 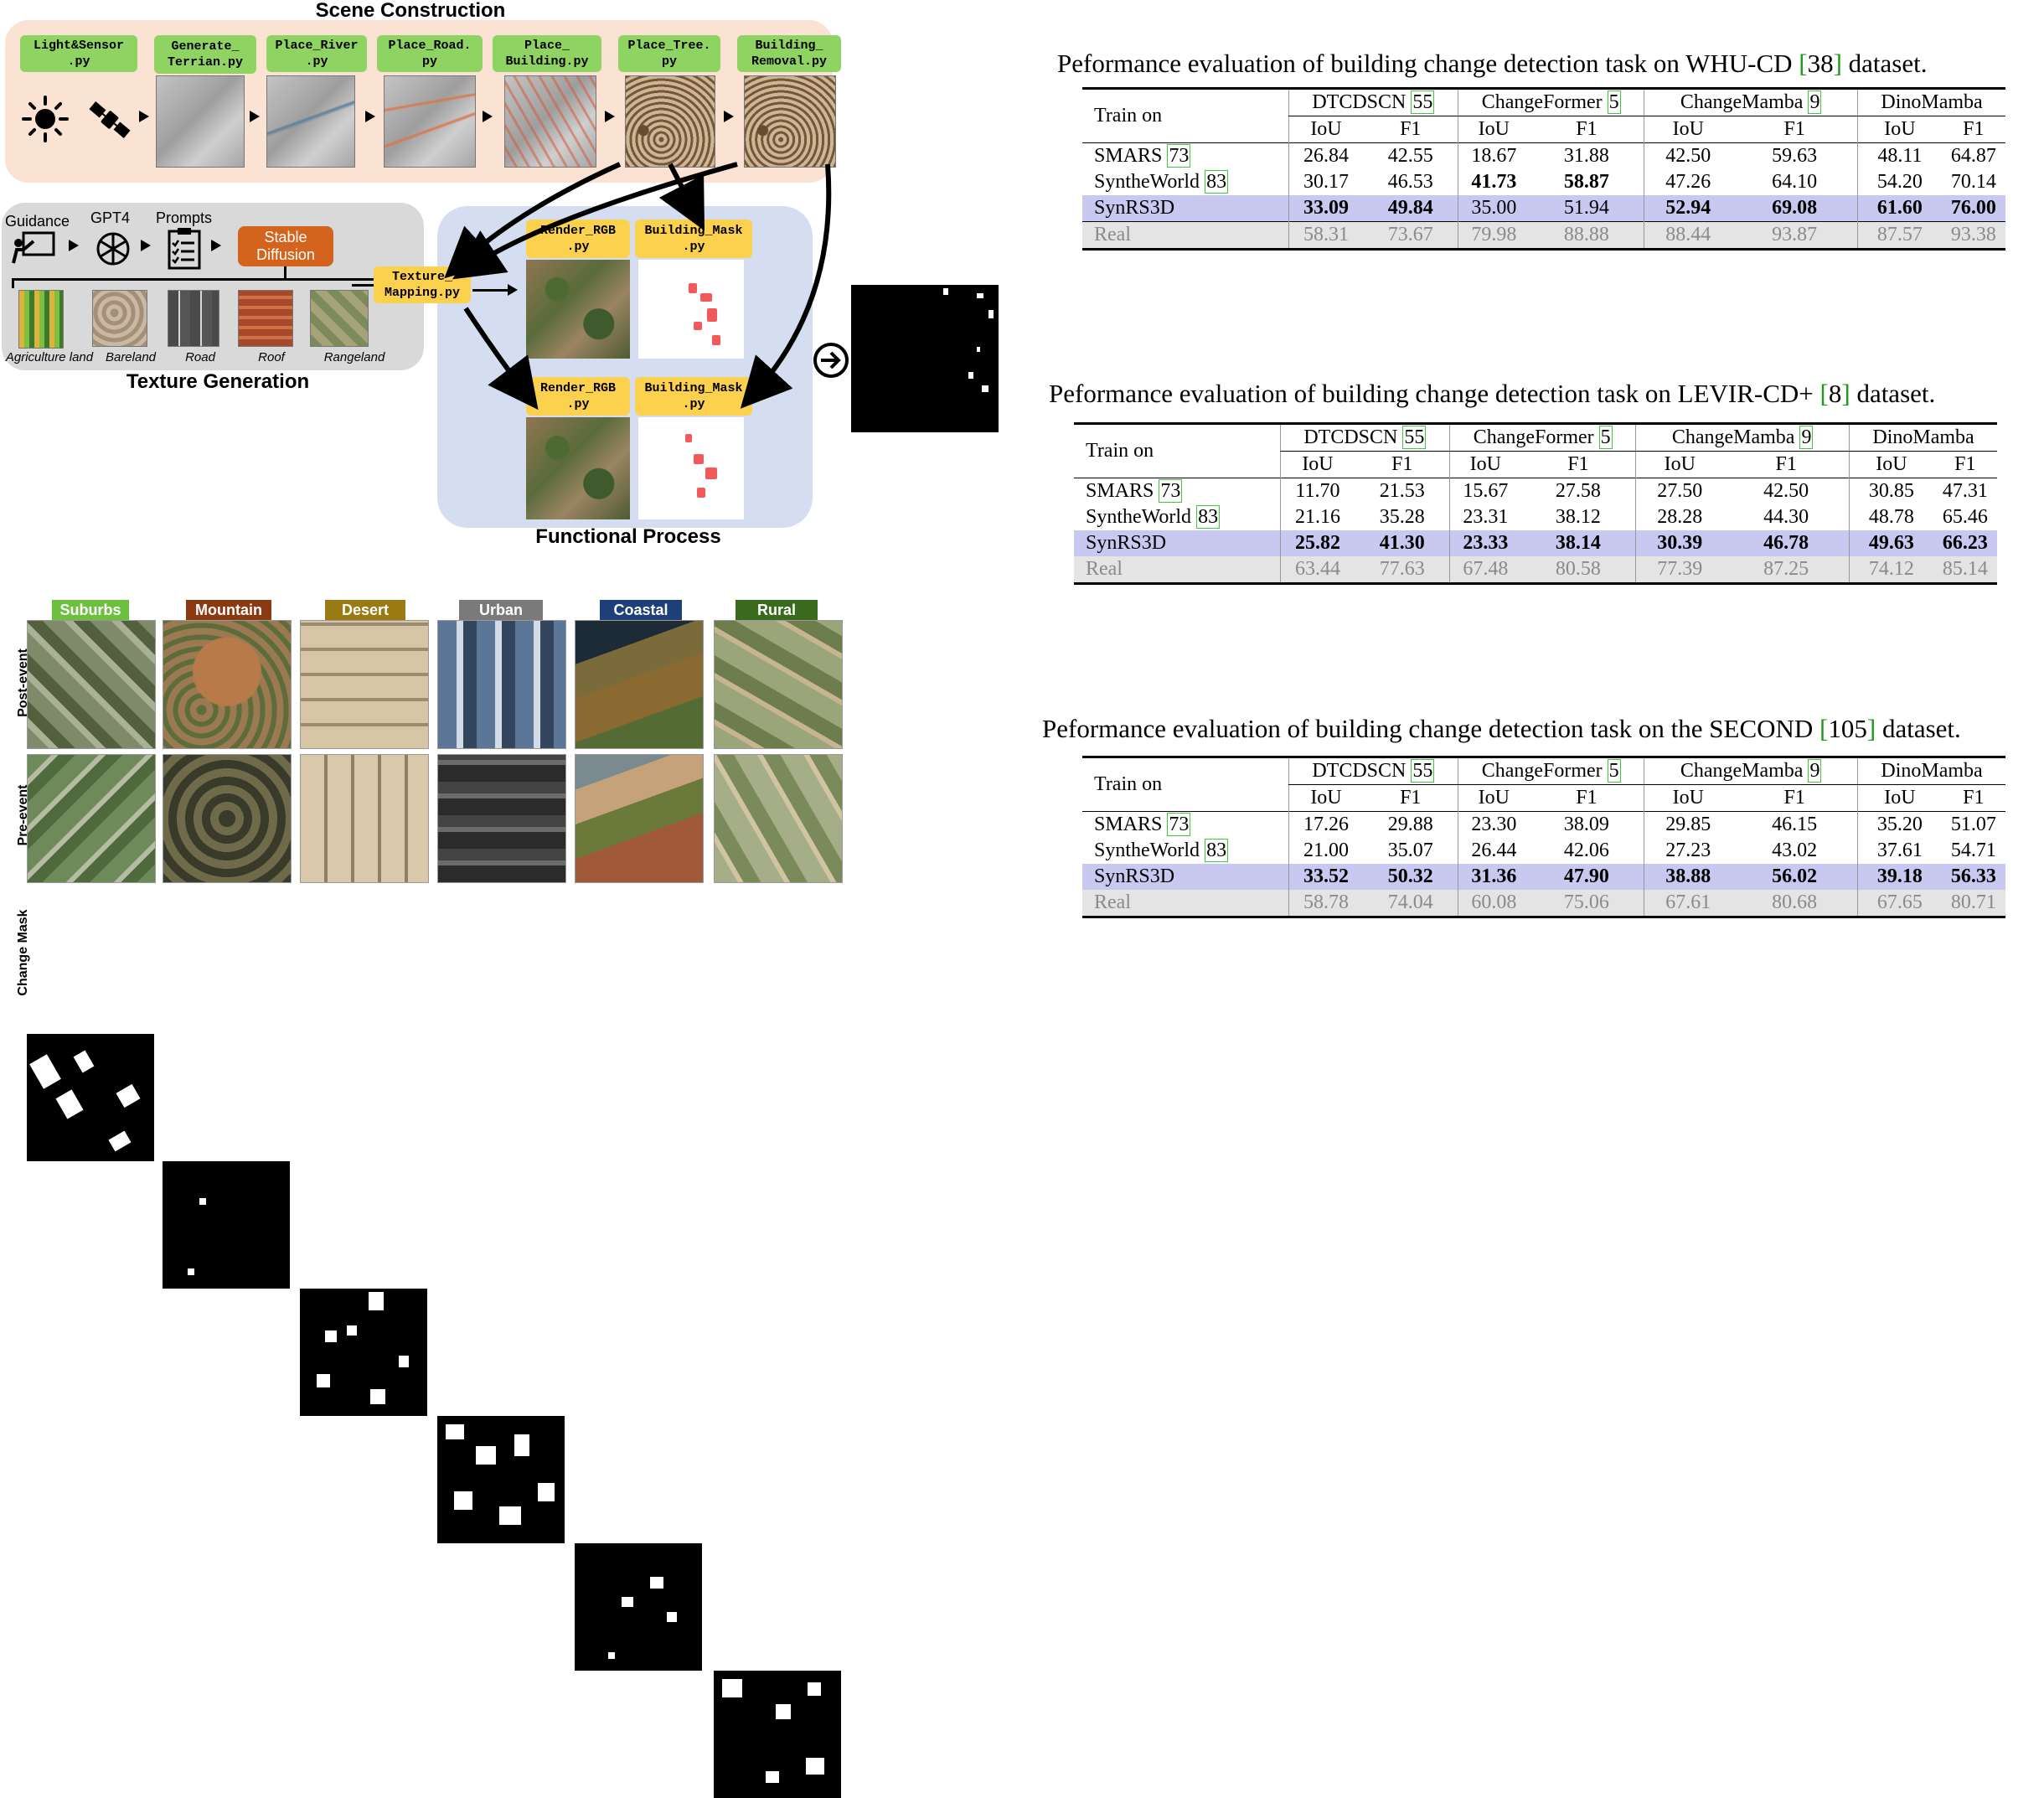 What do you see at coordinates (201, 122) in the screenshot?
I see `terrain-image` at bounding box center [201, 122].